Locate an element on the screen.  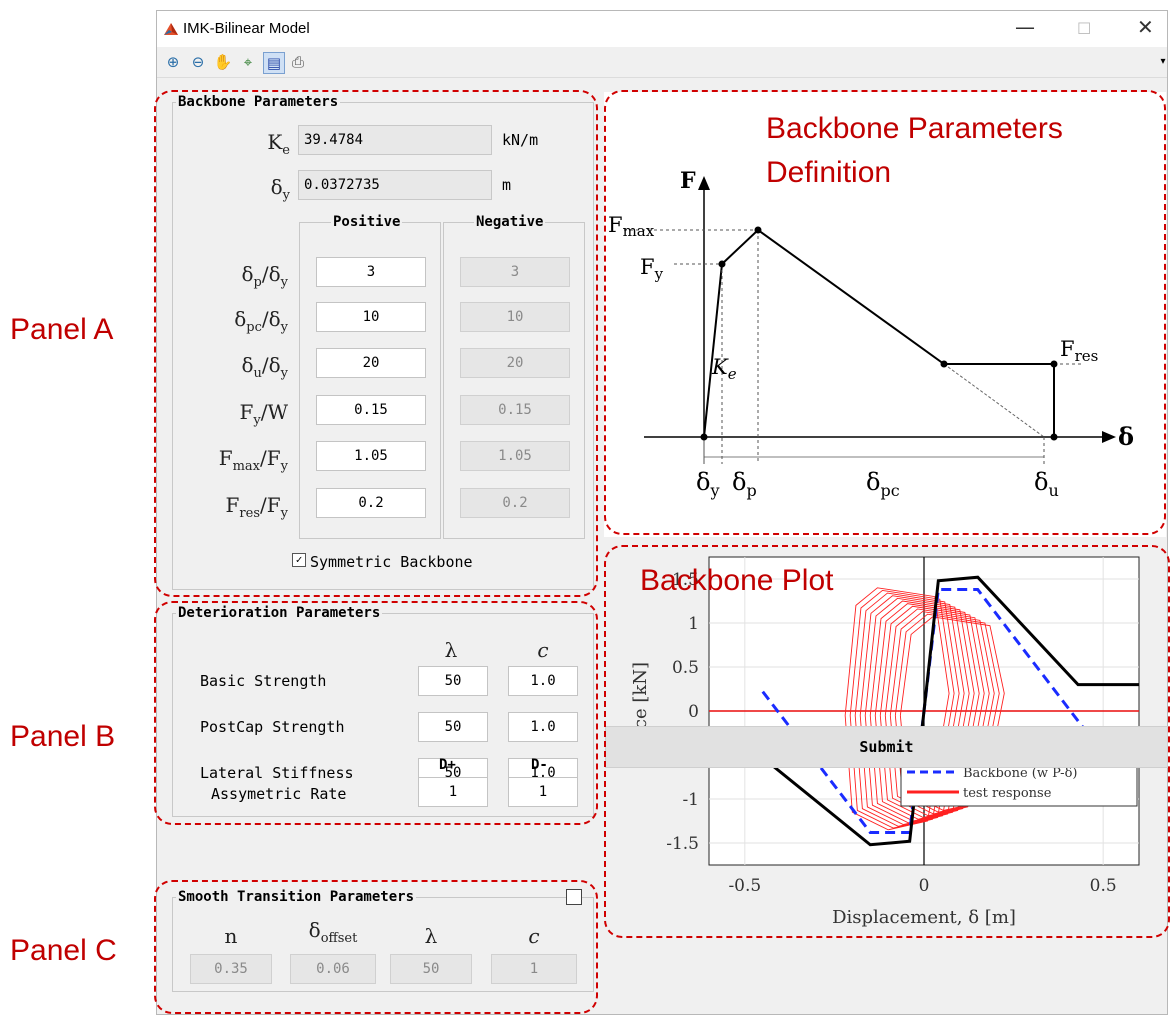
bb-row-label: δpc/δy is located at coordinates (261, 321).